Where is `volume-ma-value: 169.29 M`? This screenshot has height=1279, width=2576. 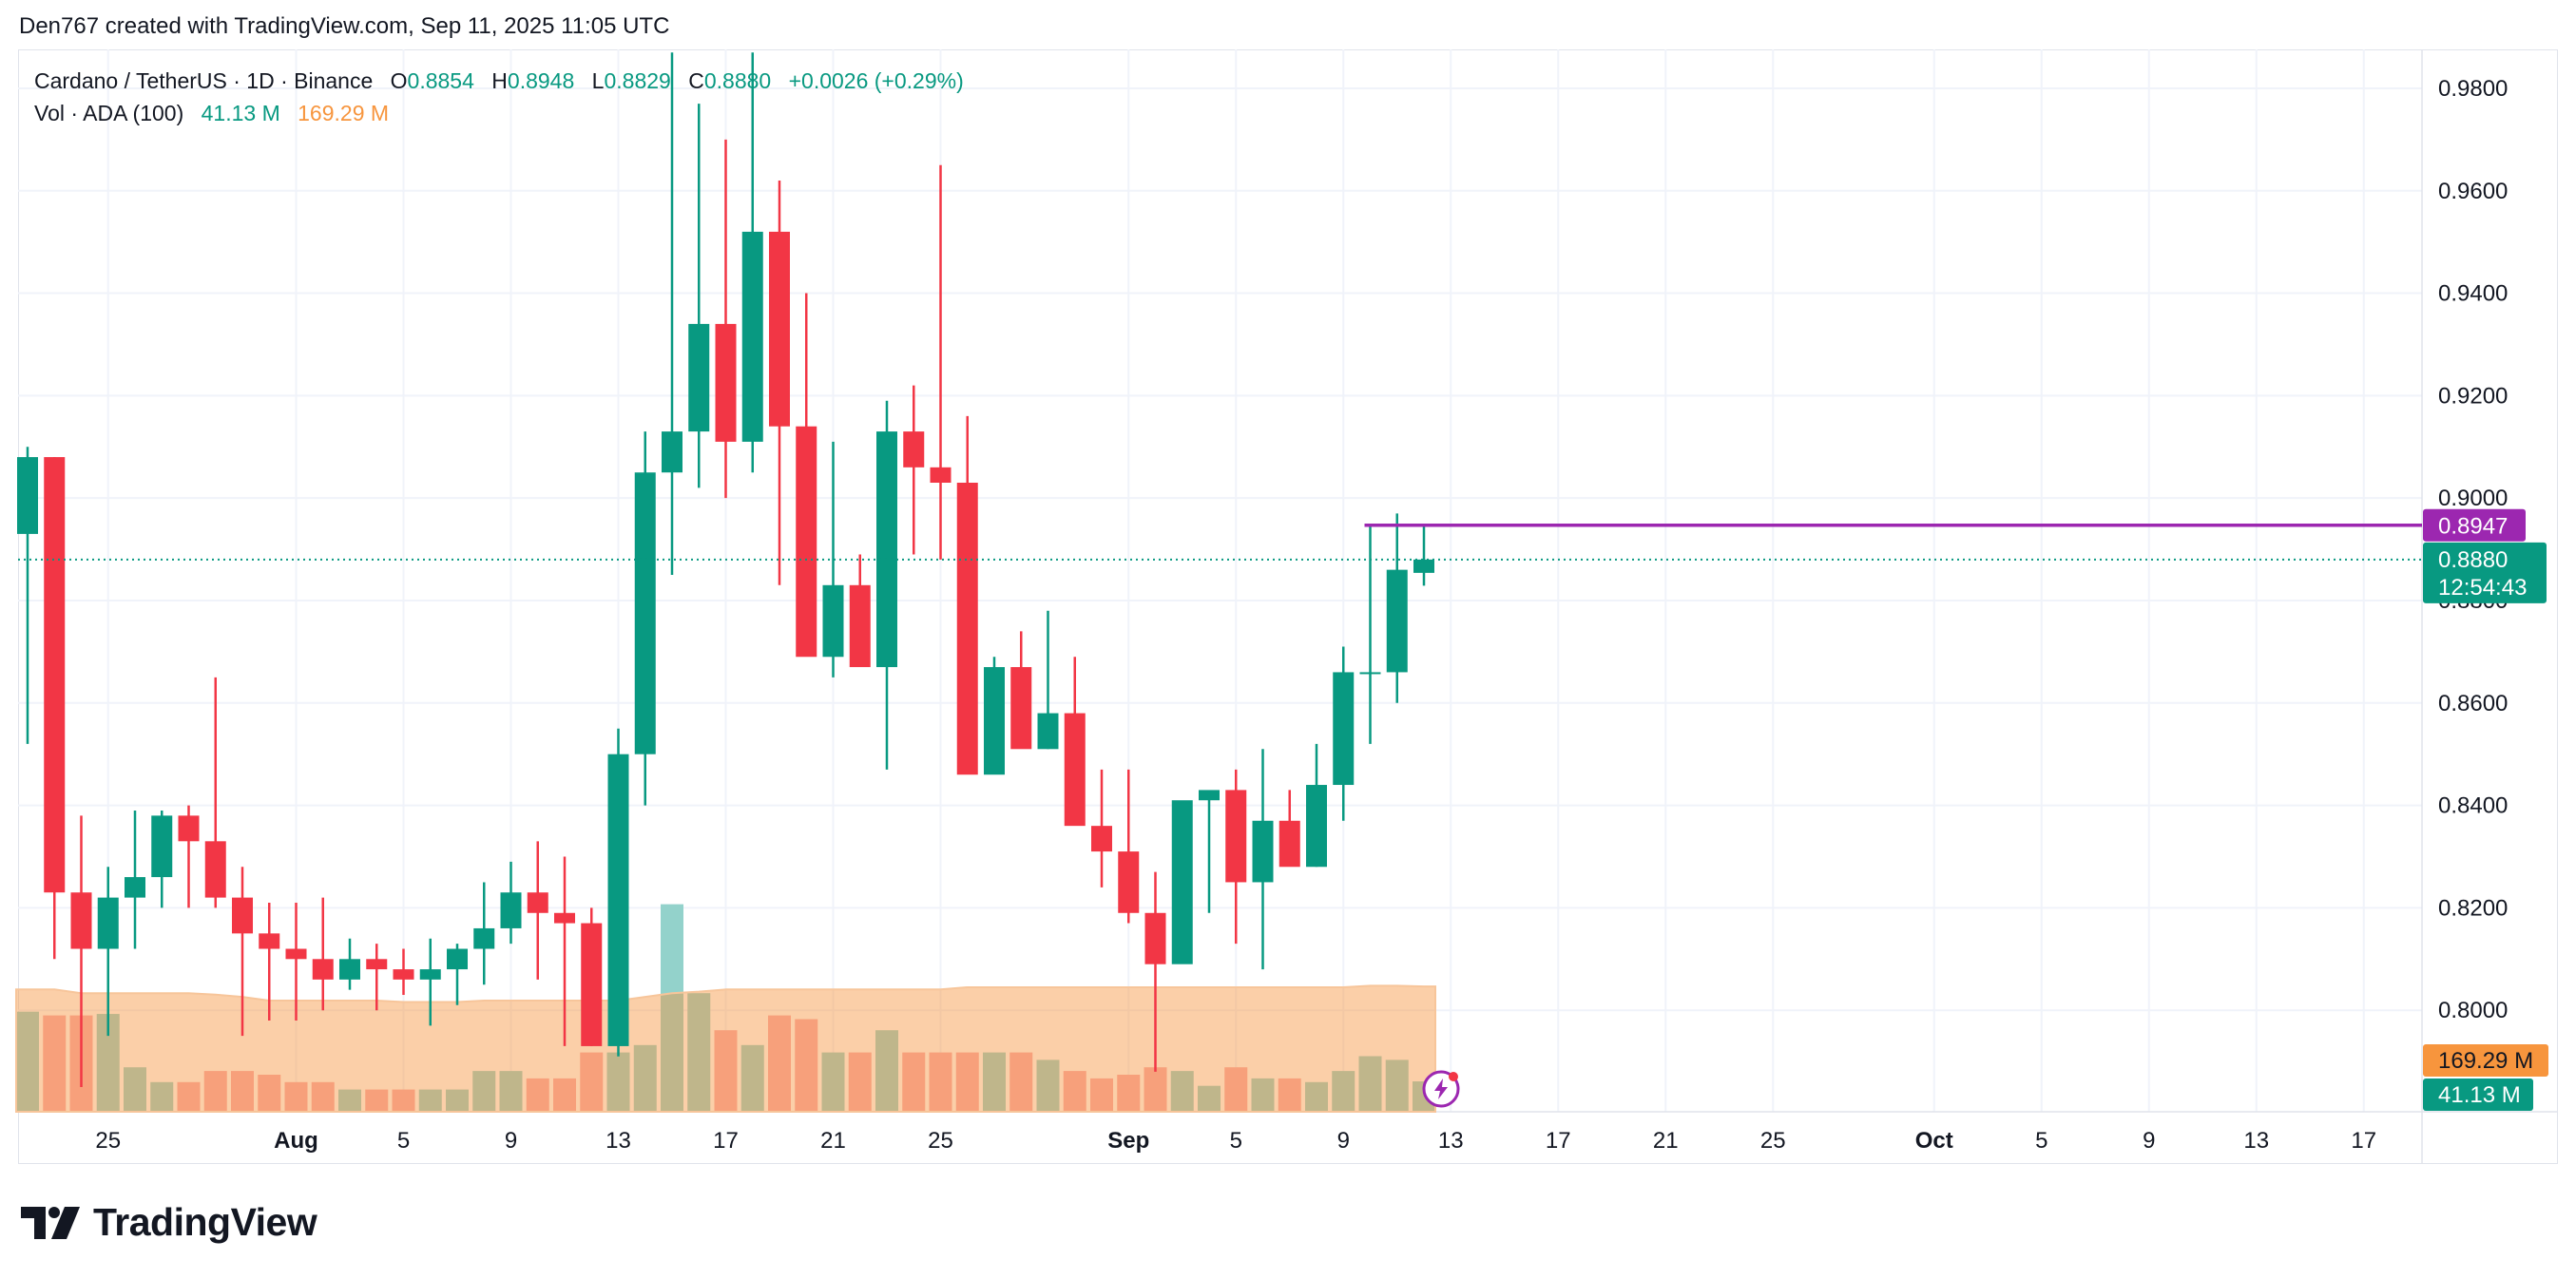
volume-ma-value: 169.29 M is located at coordinates (344, 113).